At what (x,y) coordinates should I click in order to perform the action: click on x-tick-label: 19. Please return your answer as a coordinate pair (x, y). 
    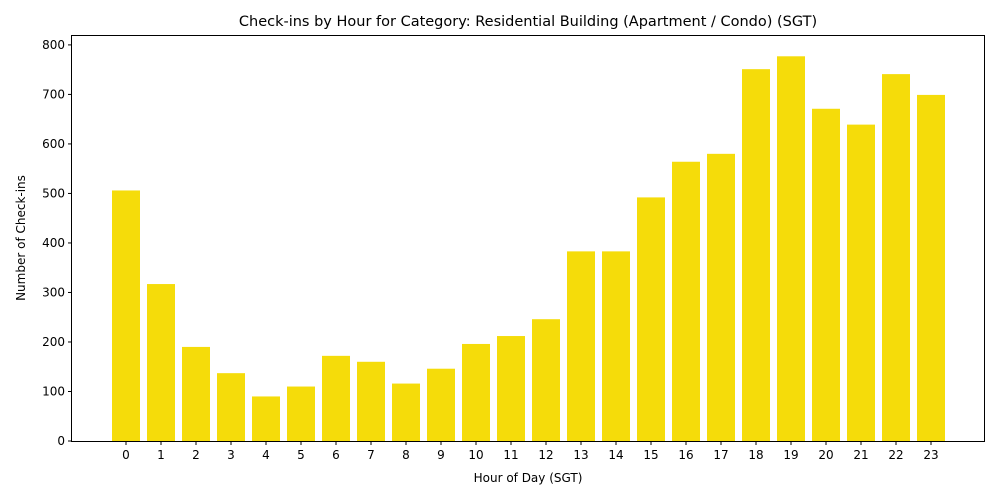
    Looking at the image, I should click on (790, 455).